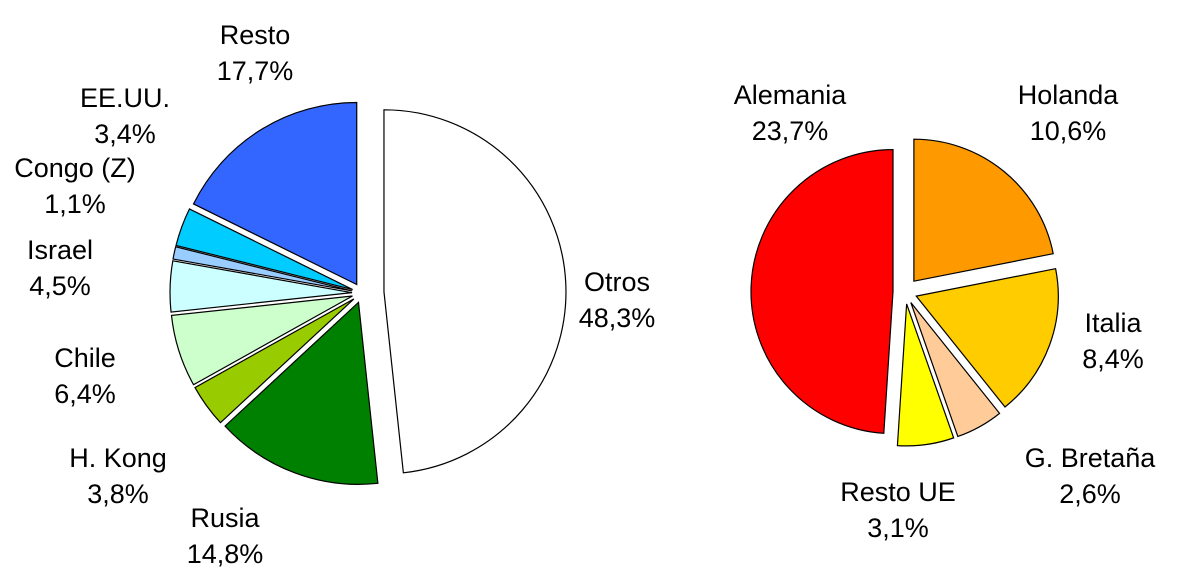 This screenshot has width=1182, height=576. I want to click on slice-label: Congo (Z), so click(75, 168).